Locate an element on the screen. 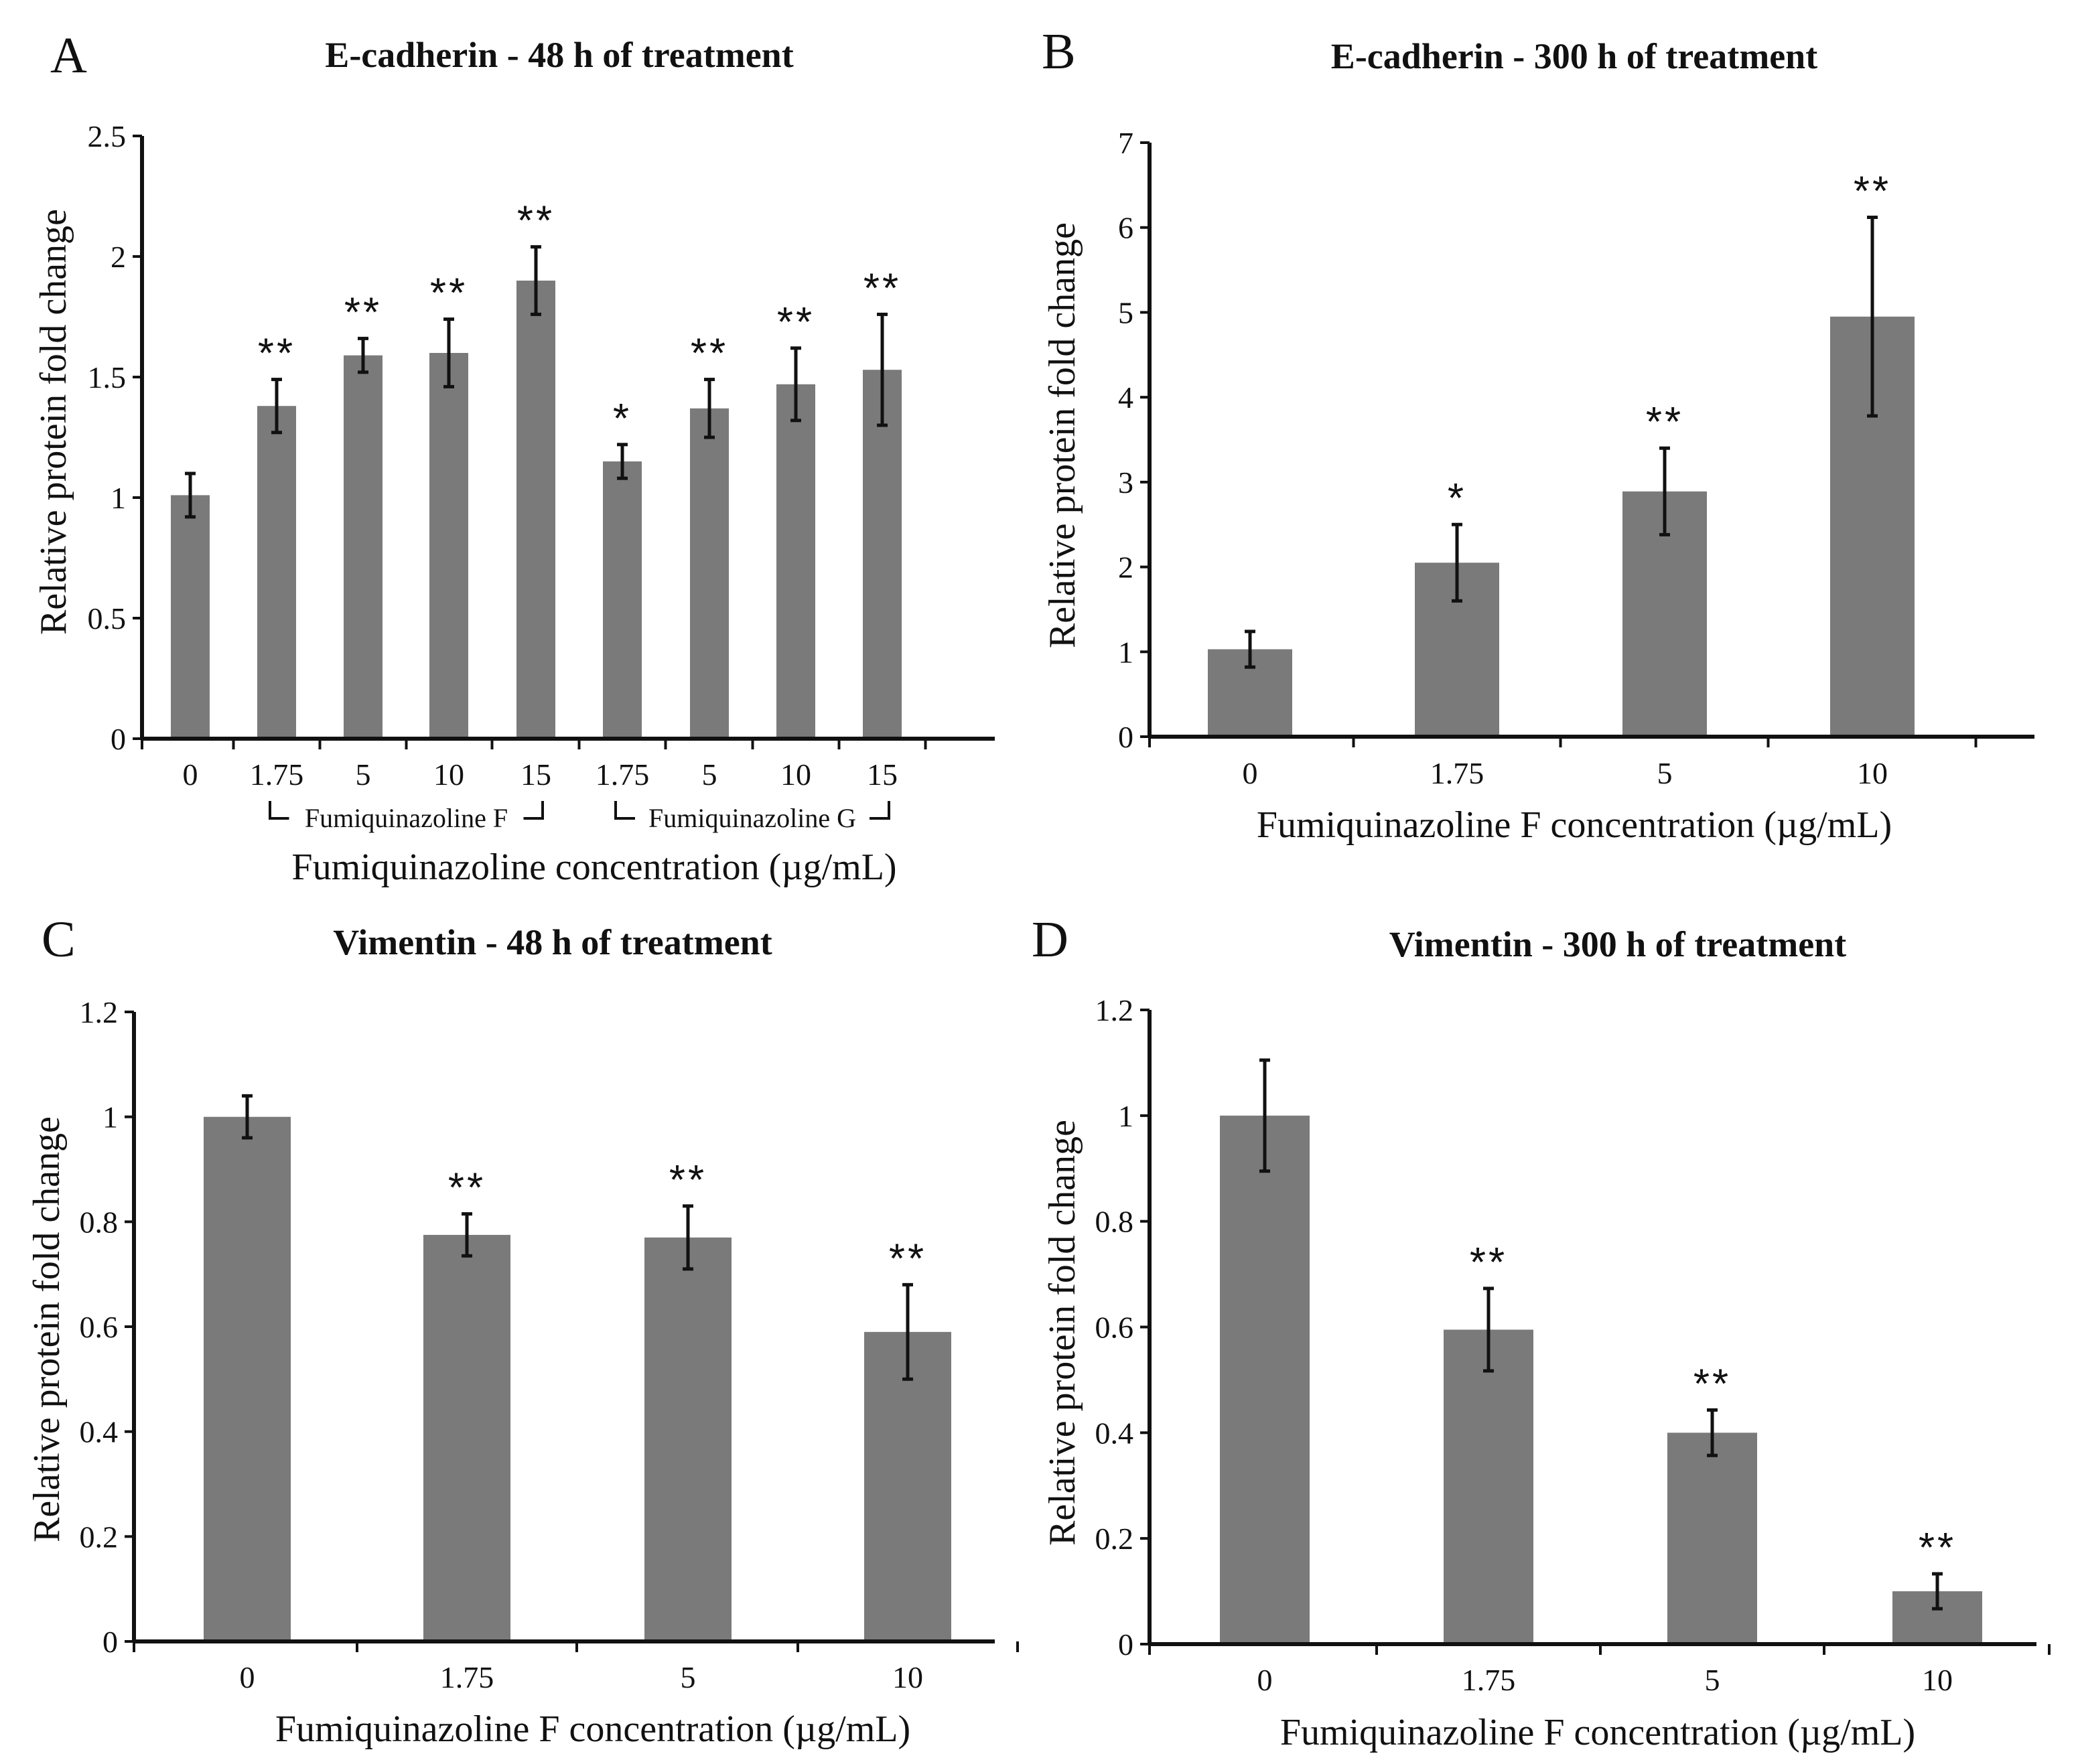  y-tick-label: 5 is located at coordinates (1125, 312).